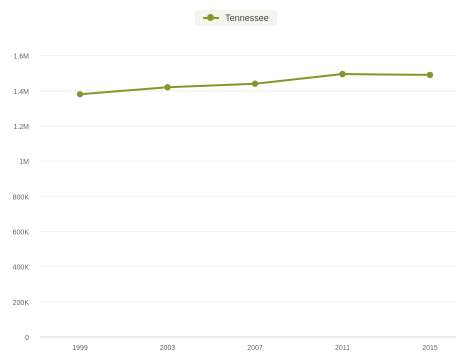  What do you see at coordinates (21, 197) in the screenshot?
I see `y-tick-label: 800K` at bounding box center [21, 197].